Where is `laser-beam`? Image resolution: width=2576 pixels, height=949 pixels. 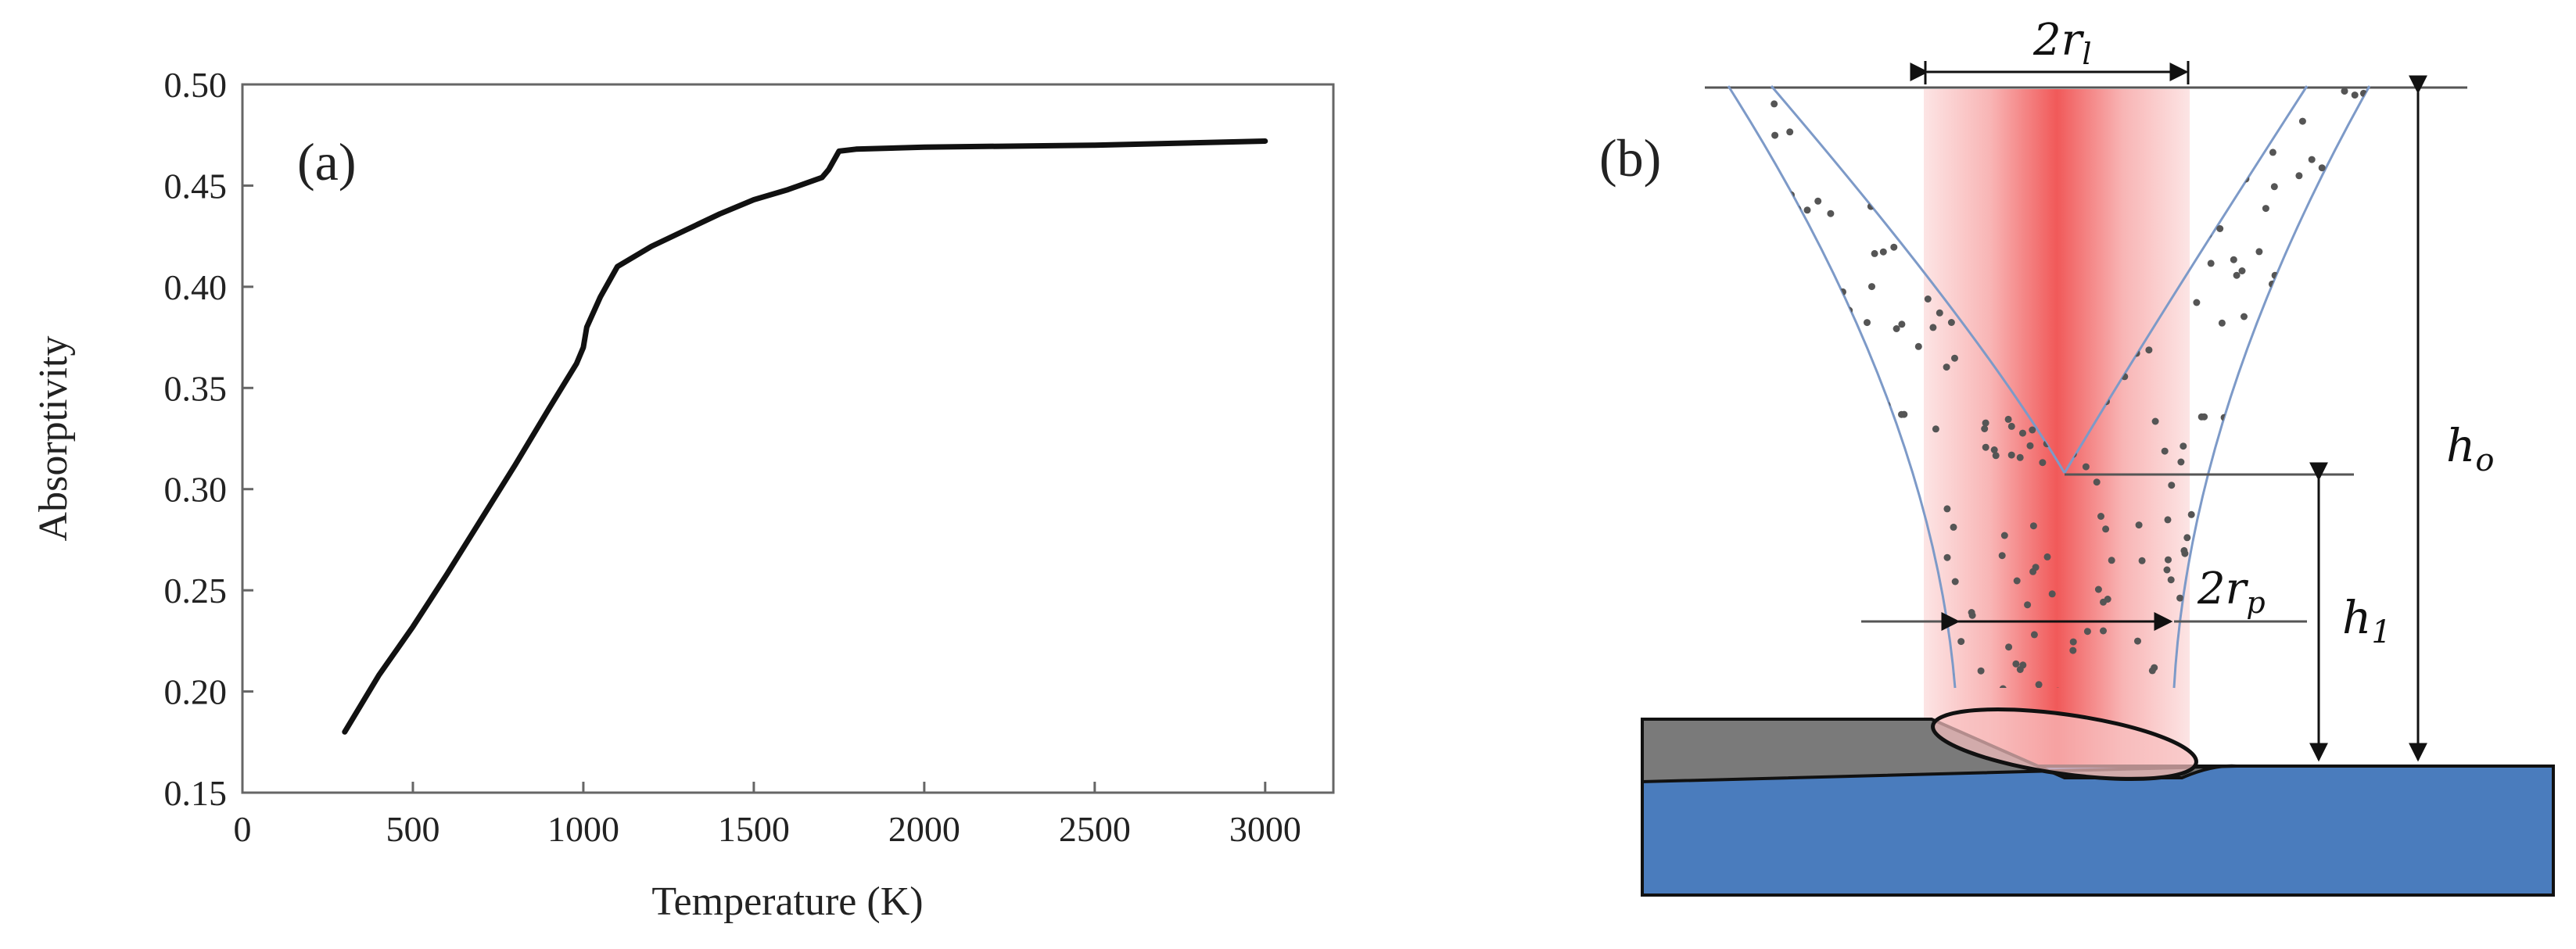
laser-beam is located at coordinates (2057, 429).